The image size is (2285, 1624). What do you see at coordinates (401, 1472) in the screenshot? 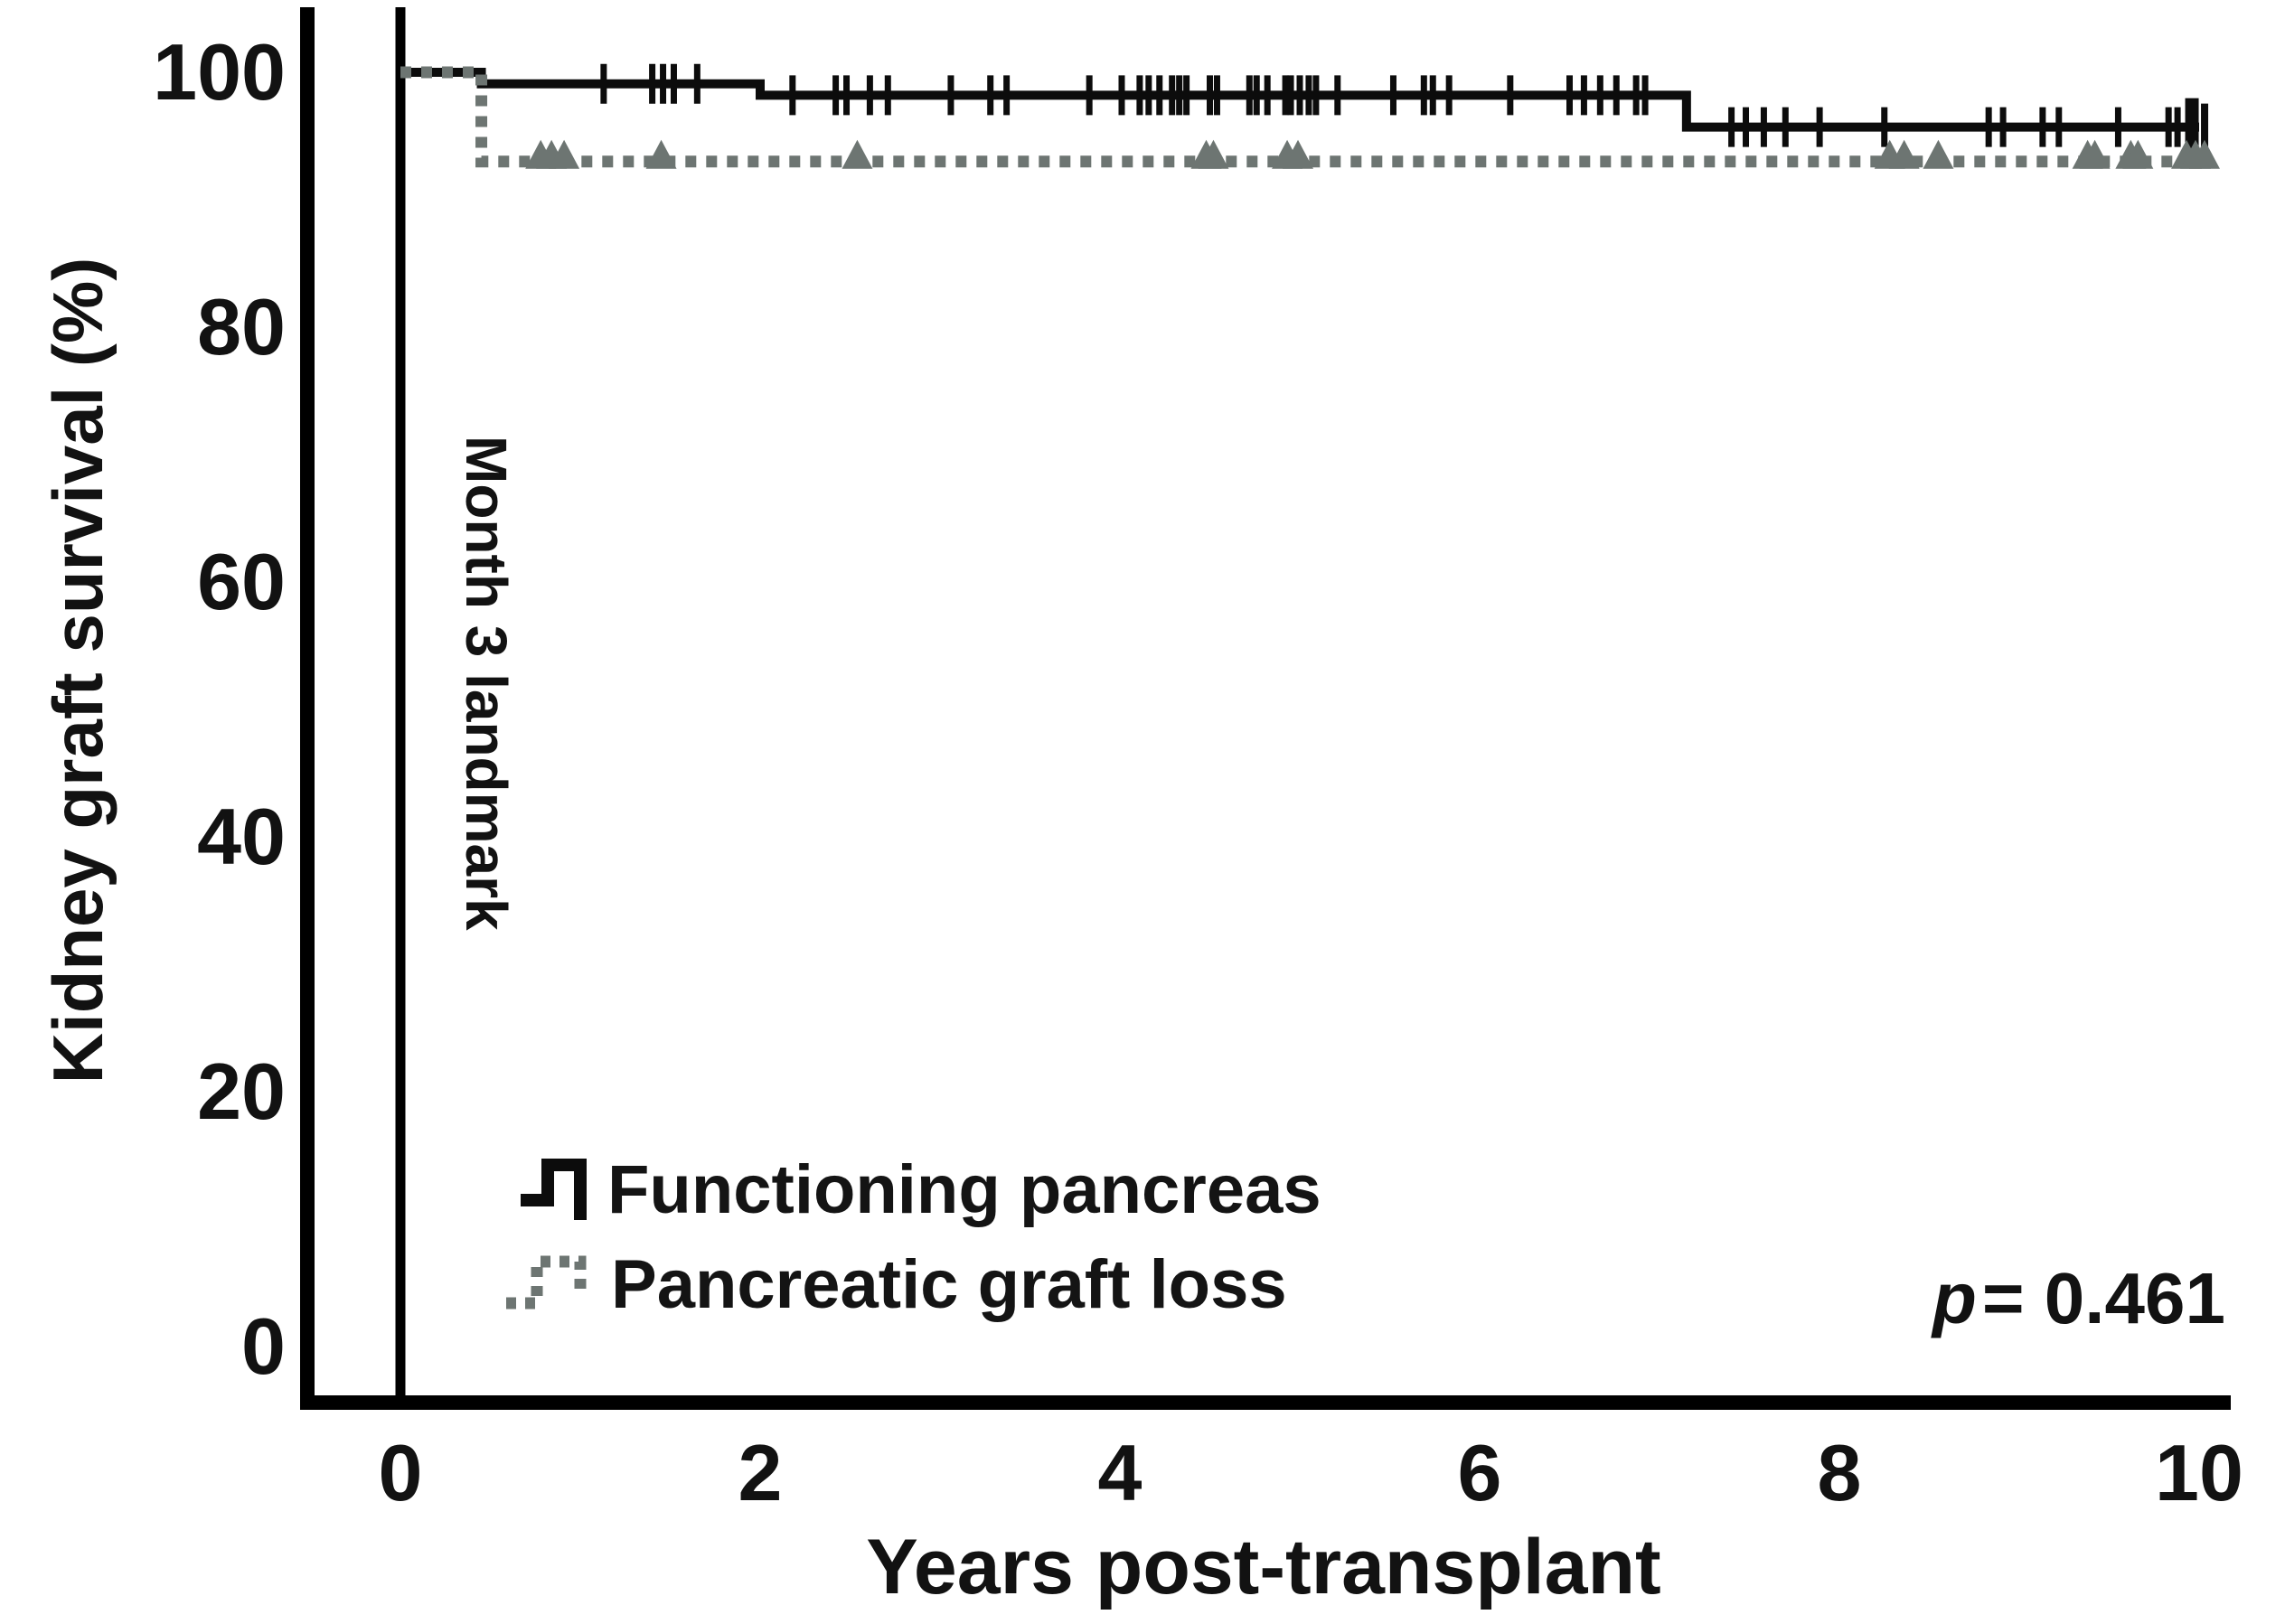
I see `x-tick-label: 0` at bounding box center [401, 1472].